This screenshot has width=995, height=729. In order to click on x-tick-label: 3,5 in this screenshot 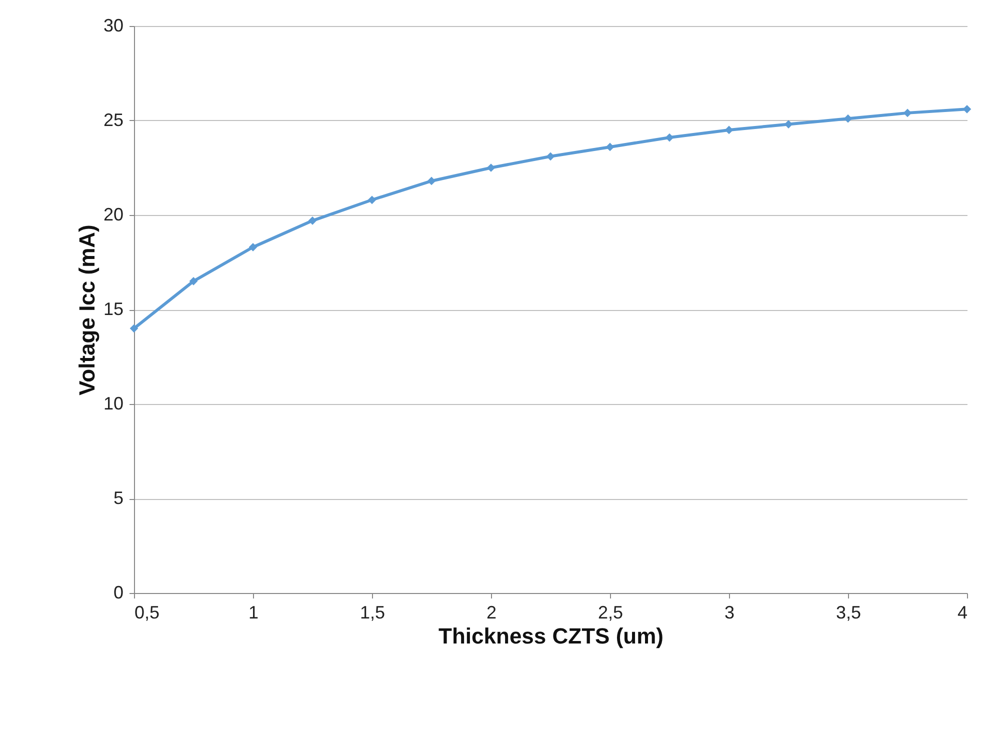, I will do `click(849, 612)`.